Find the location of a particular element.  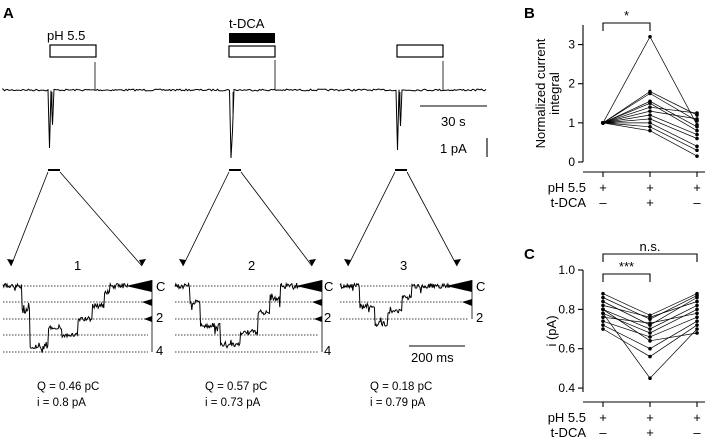

condition-mark-B-1-2: – is located at coordinates (697, 202).